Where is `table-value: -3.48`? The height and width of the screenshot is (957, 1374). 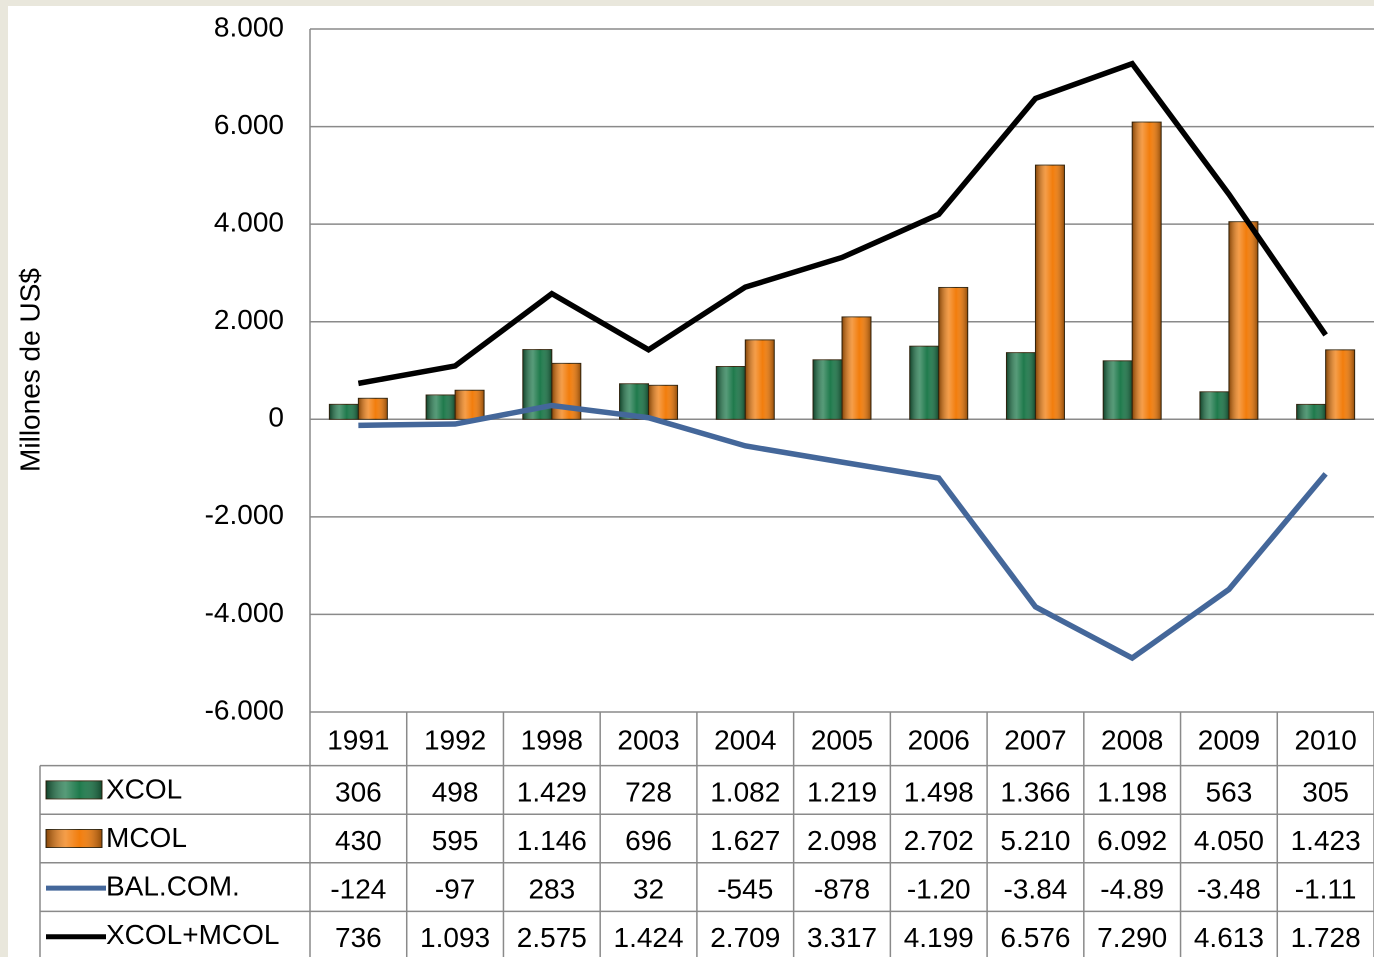 table-value: -3.48 is located at coordinates (1229, 888).